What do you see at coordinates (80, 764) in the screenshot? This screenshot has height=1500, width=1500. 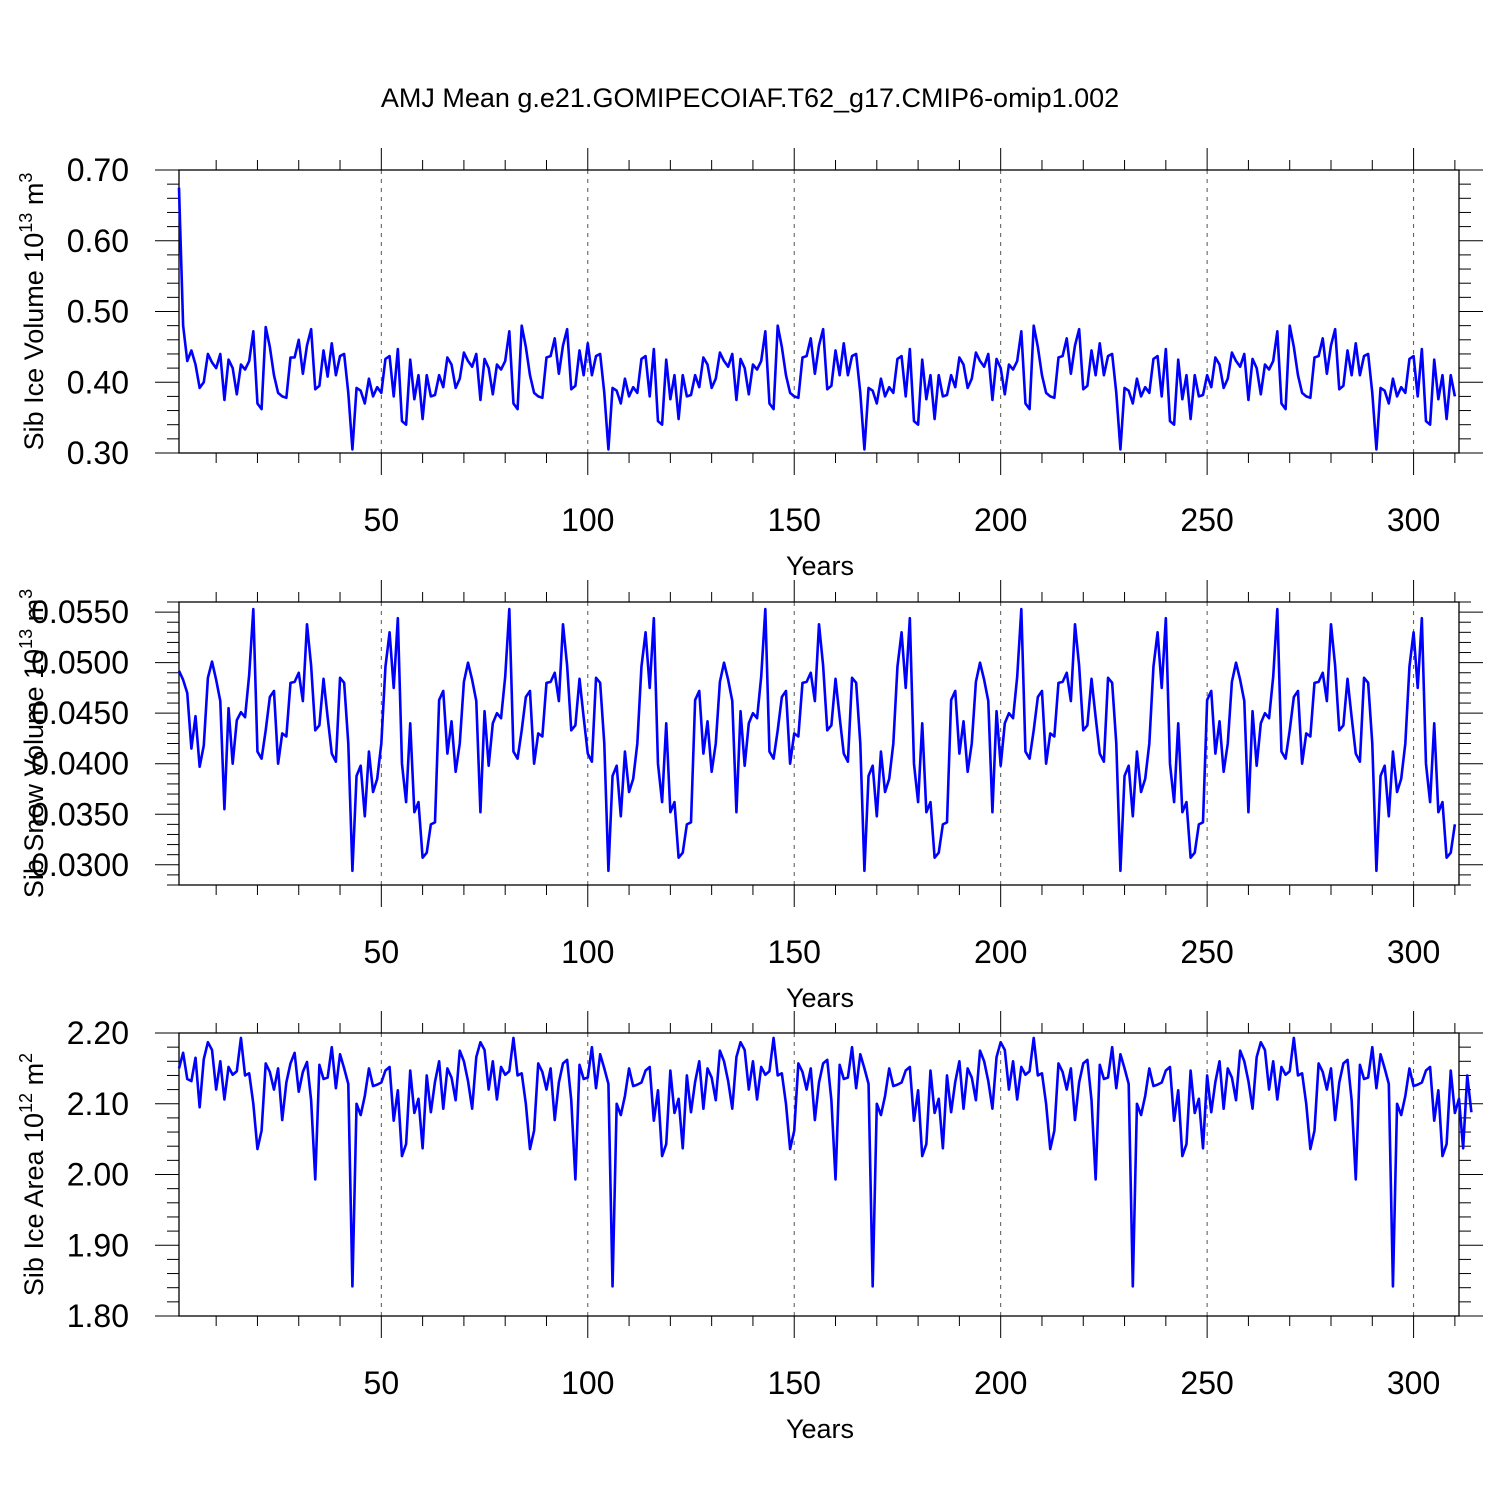 I see `y-tick-label: 0.0400` at bounding box center [80, 764].